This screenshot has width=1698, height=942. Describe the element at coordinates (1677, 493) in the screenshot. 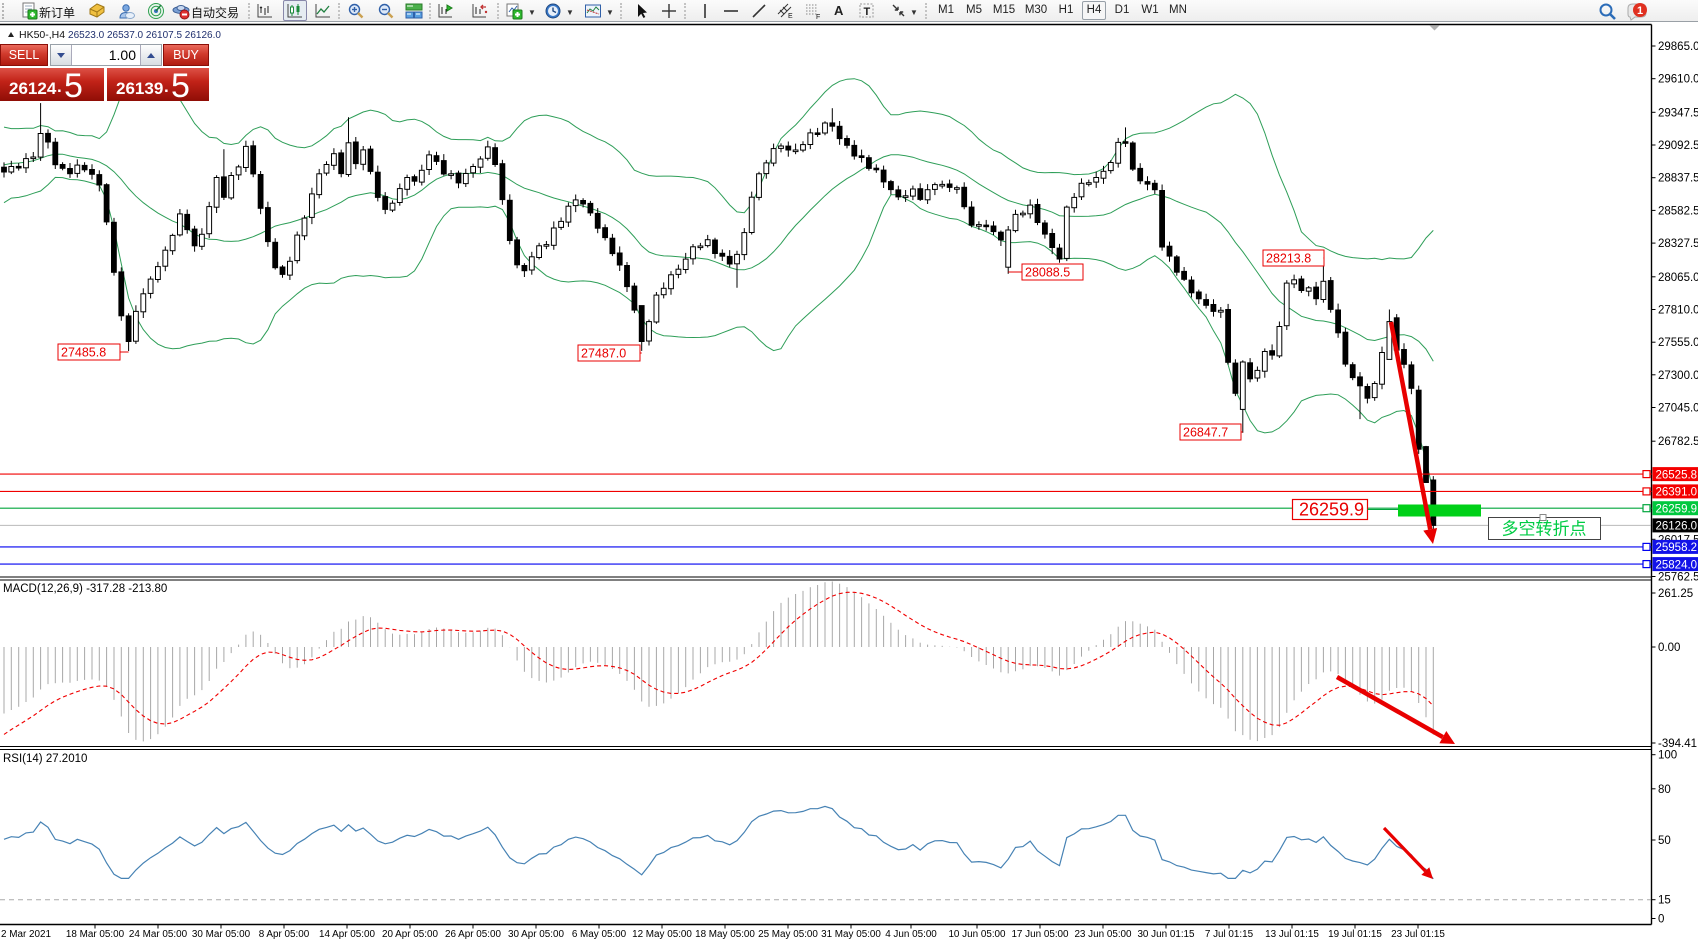

I see `svg-text: 26391.0` at that location.